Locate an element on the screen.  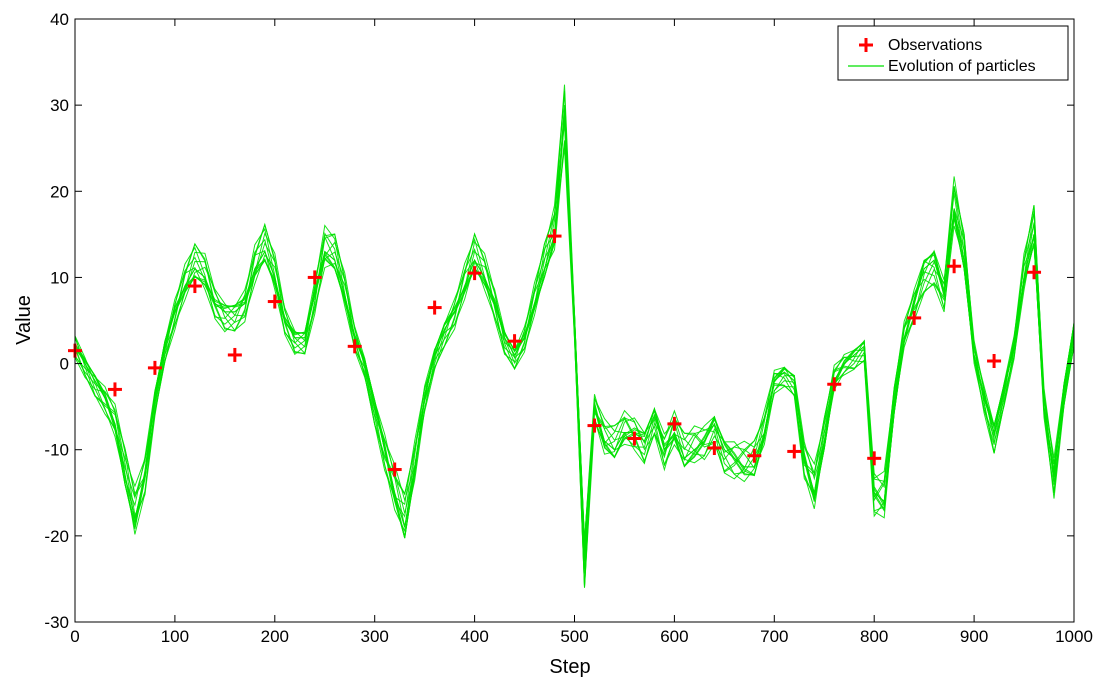
x-tick-label: 600 is located at coordinates (674, 636).